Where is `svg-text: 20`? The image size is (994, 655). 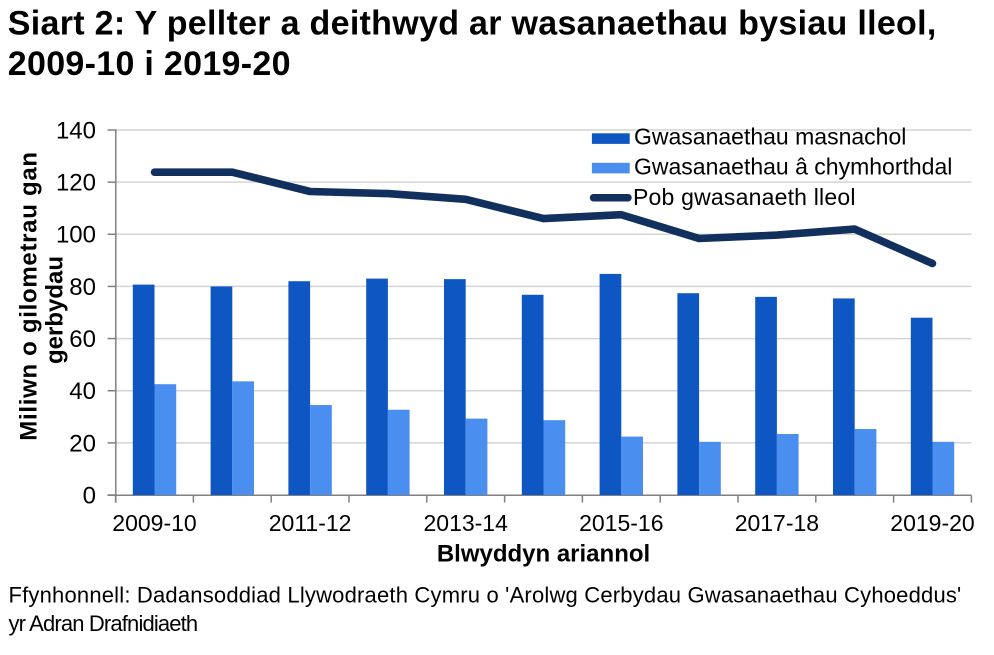
svg-text: 20 is located at coordinates (82, 443).